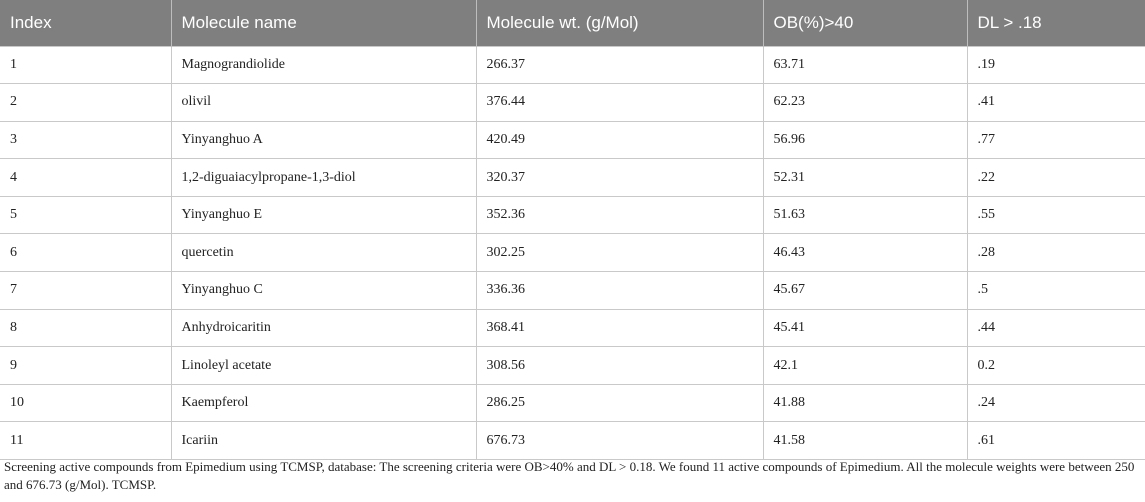 The height and width of the screenshot is (502, 1145). Describe the element at coordinates (619, 290) in the screenshot. I see `cell-molecule-weight: 336.36` at that location.